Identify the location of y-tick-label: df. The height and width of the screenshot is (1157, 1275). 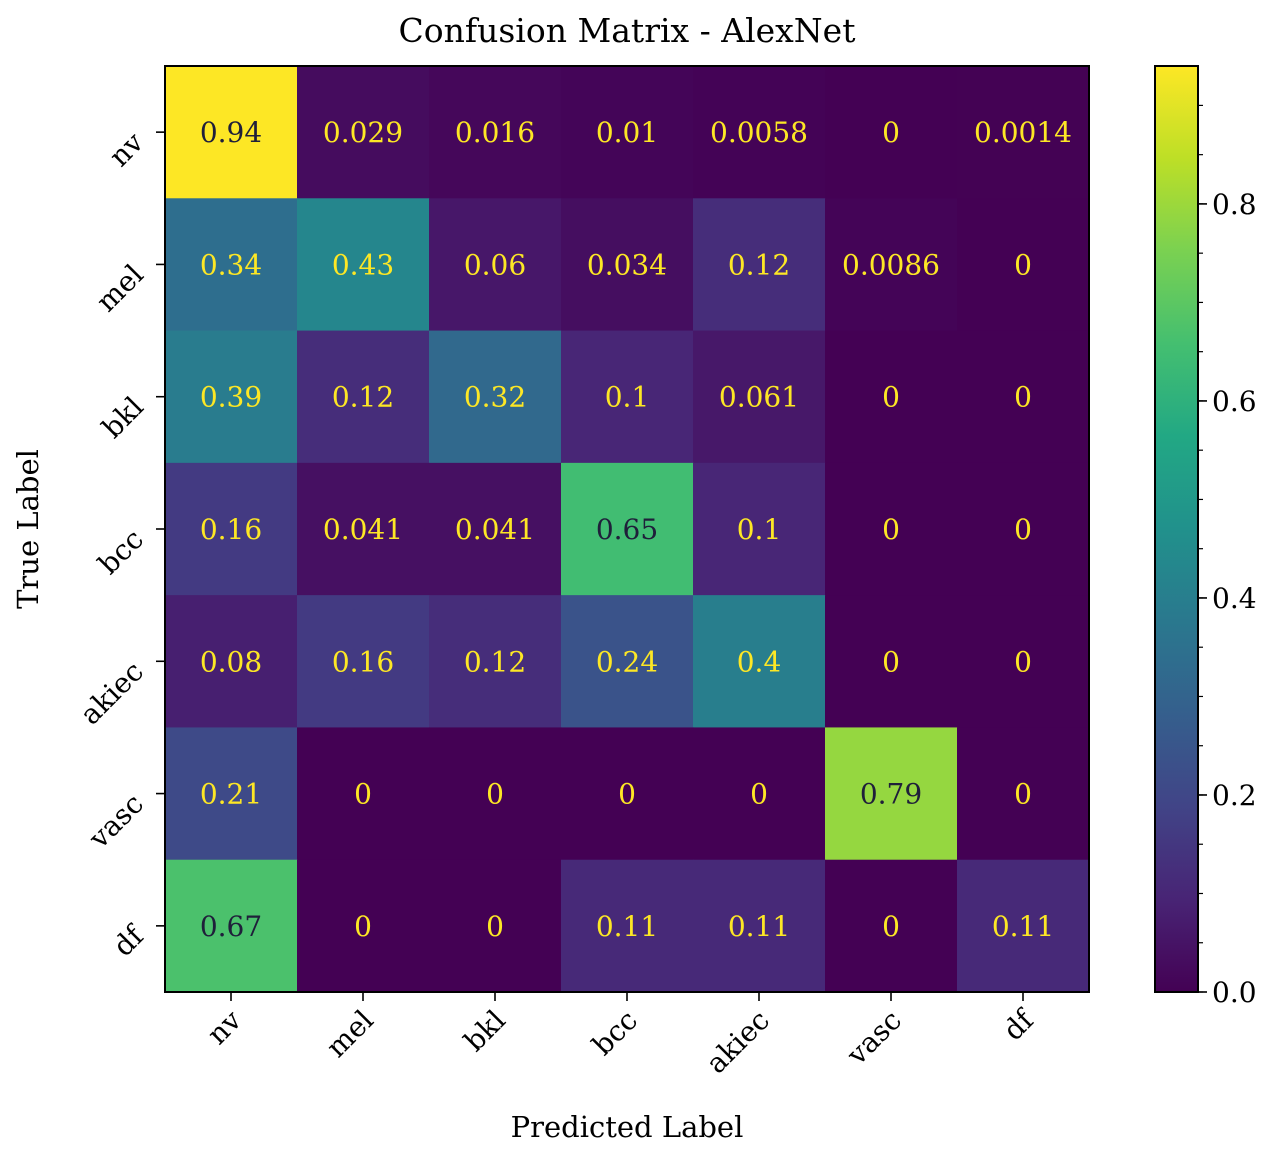
(129, 940).